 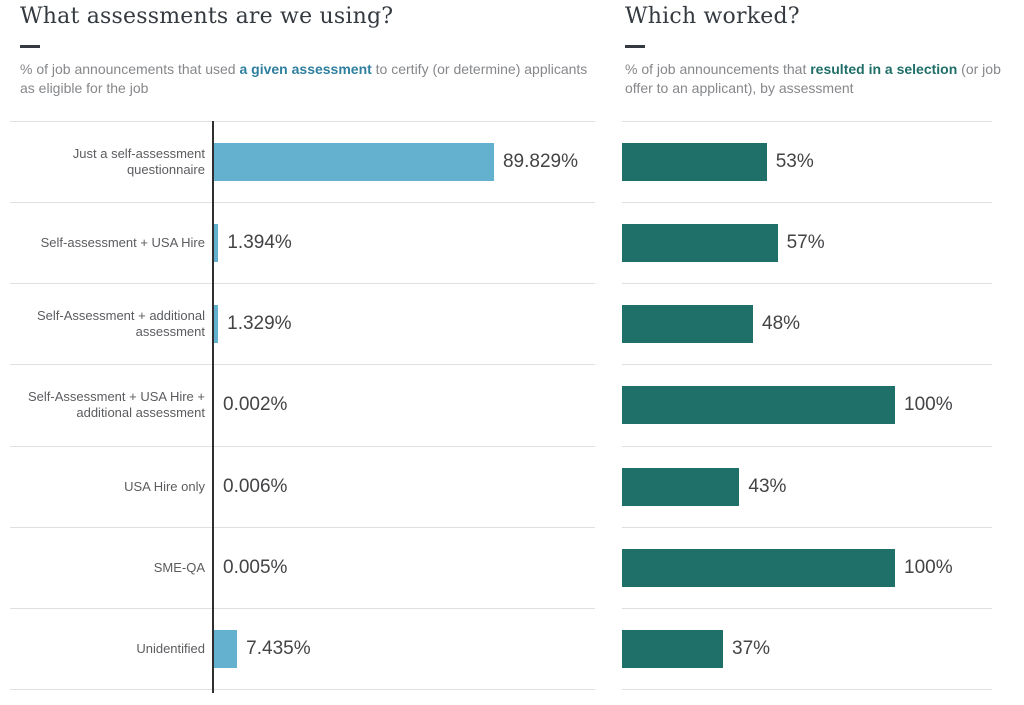 I want to click on chart-row: Self-assessment + USA Hire 1.394%, so click(x=302, y=242).